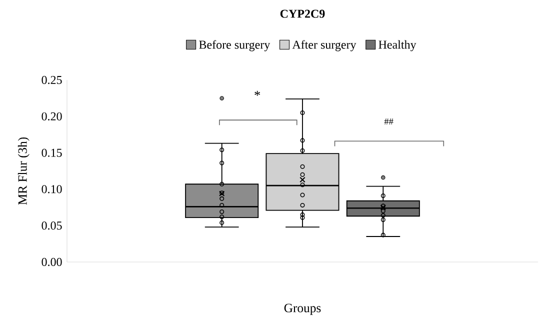 This screenshot has height=325, width=550. I want to click on legend-label: After surgery, so click(324, 46).